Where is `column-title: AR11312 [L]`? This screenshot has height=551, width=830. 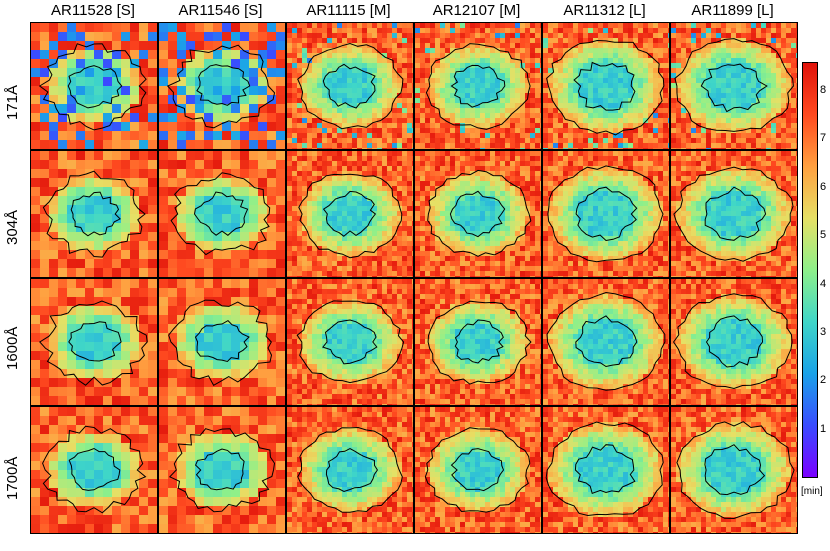
column-title: AR11312 [L] is located at coordinates (604, 10).